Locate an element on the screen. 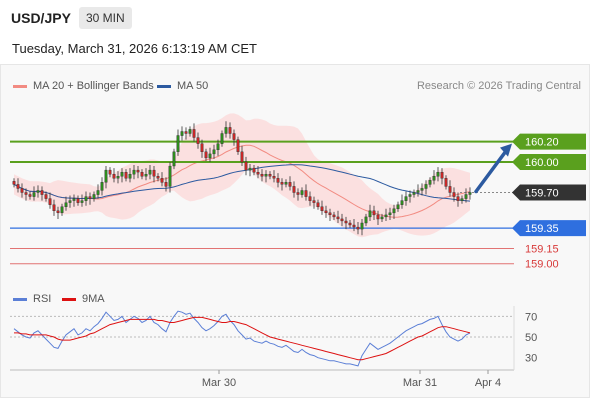 The image size is (590, 400). last-price-tag is located at coordinates (549, 192).